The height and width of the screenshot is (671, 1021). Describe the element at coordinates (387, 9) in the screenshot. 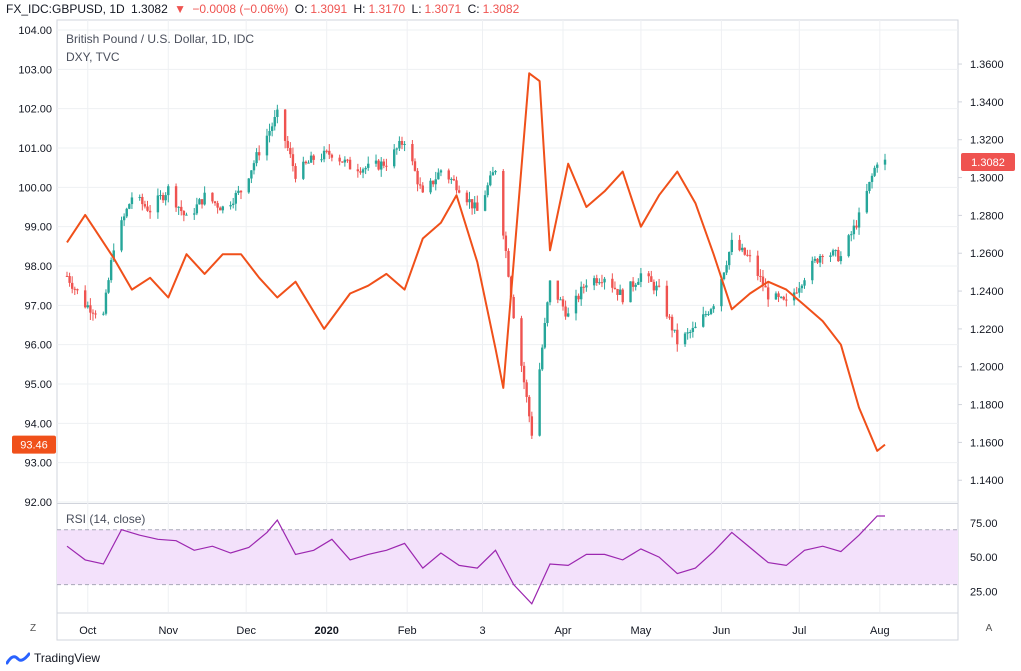

I see `high-value: 1.3170` at that location.